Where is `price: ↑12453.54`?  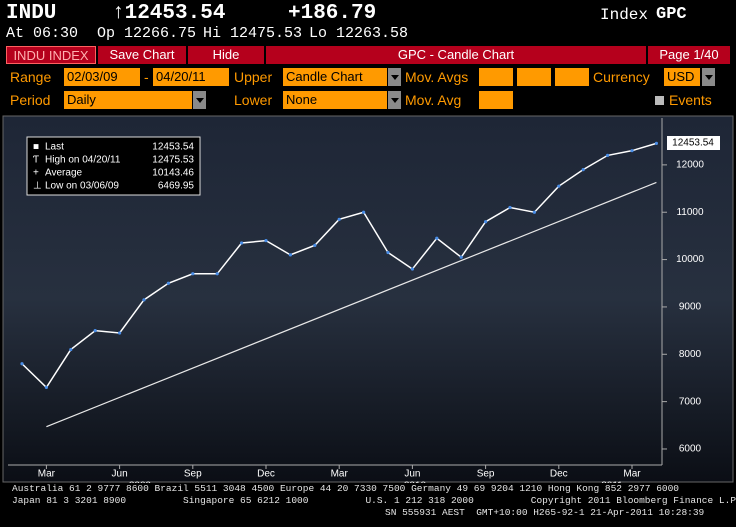
price: ↑12453.54 is located at coordinates (169, 13).